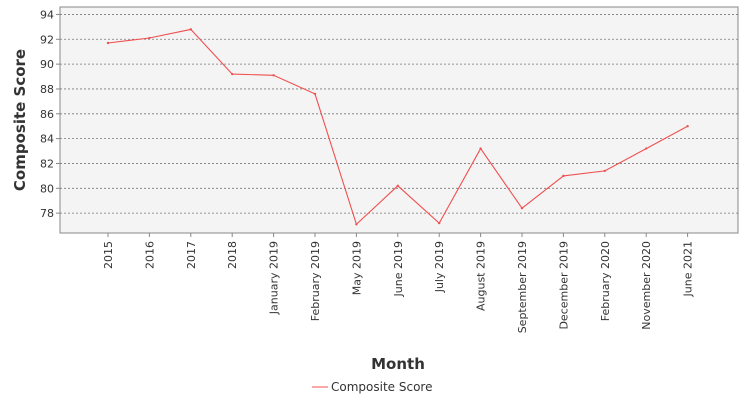 The height and width of the screenshot is (400, 750). Describe the element at coordinates (605, 281) in the screenshot. I see `x-tick-label: February 2020` at that location.